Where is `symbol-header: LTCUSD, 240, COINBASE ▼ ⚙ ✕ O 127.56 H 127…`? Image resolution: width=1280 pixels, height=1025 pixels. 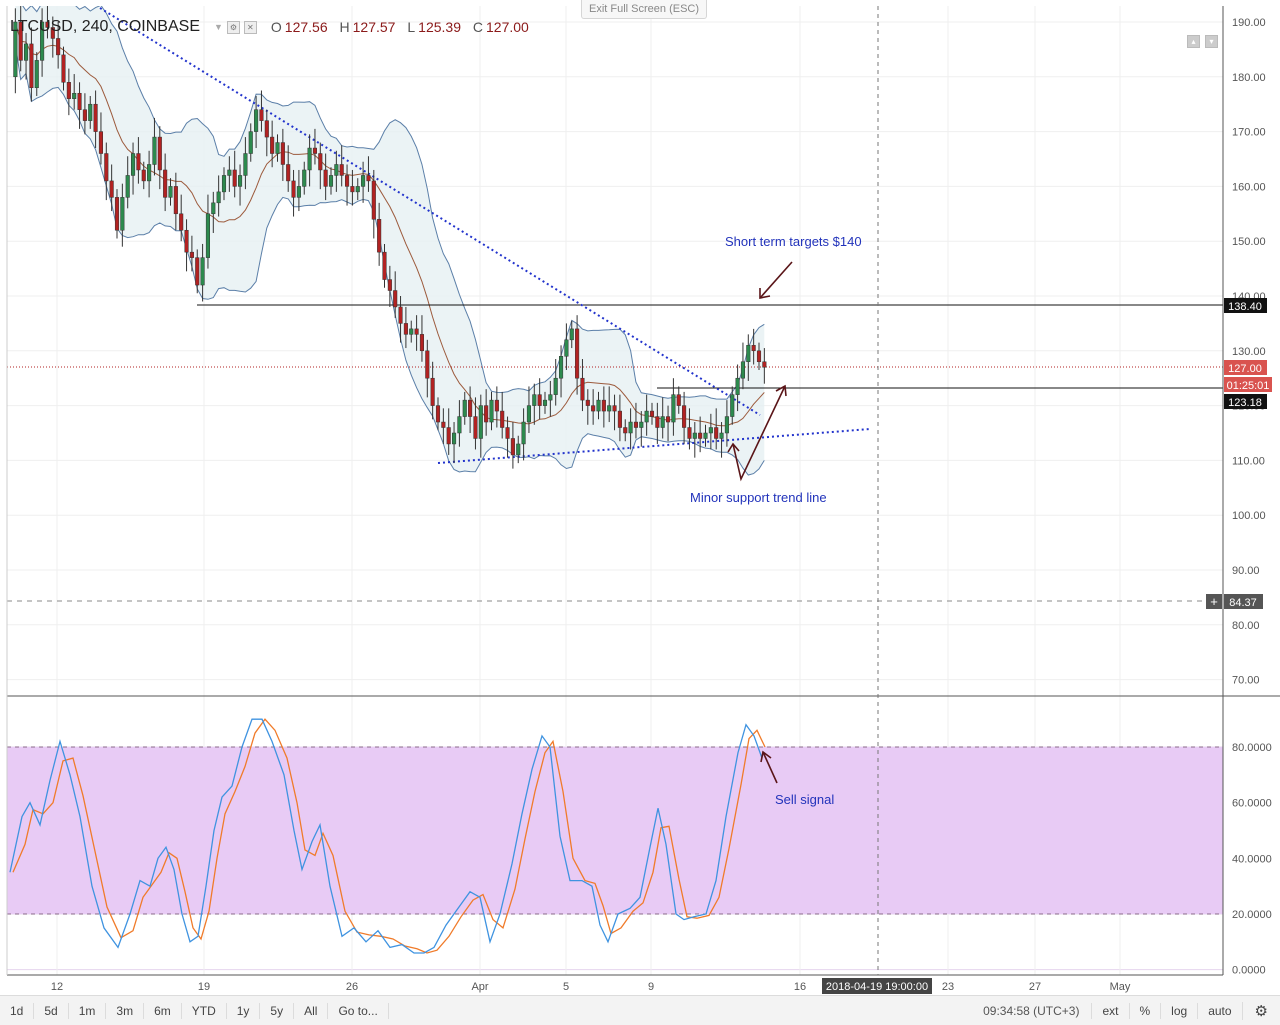 symbol-header: LTCUSD, 240, COINBASE ▼ ⚙ ✕ O 127.56 H 127… is located at coordinates (273, 27).